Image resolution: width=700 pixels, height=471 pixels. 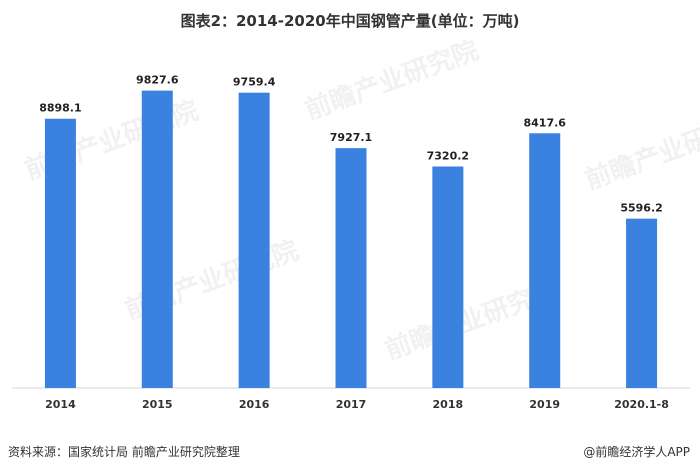 What do you see at coordinates (448, 404) in the screenshot?
I see `x-tick-2018: 2018` at bounding box center [448, 404].